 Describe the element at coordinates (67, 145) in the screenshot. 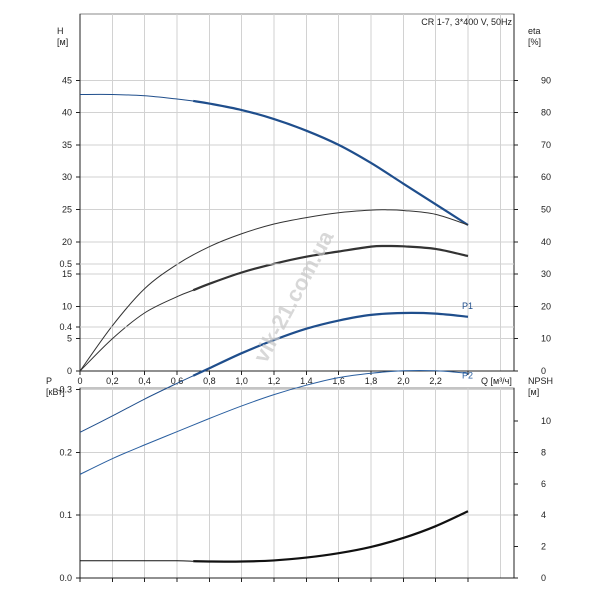

I see `y-left-tick-label: 35` at that location.